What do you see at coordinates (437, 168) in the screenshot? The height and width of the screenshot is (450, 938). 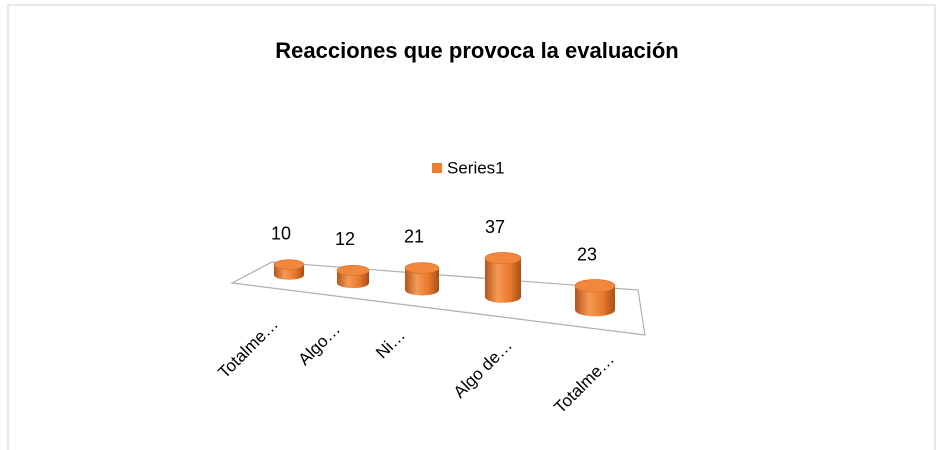 I see `legend-swatch` at bounding box center [437, 168].